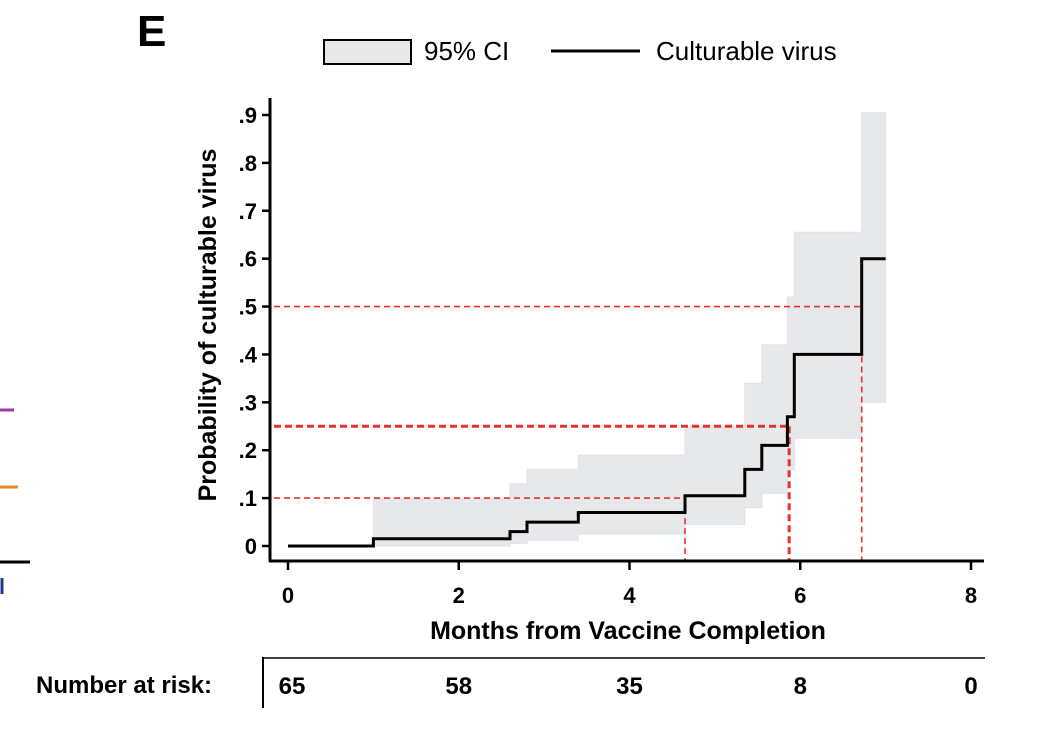 The width and height of the screenshot is (1052, 734). I want to click on risk-value: 8, so click(800, 686).